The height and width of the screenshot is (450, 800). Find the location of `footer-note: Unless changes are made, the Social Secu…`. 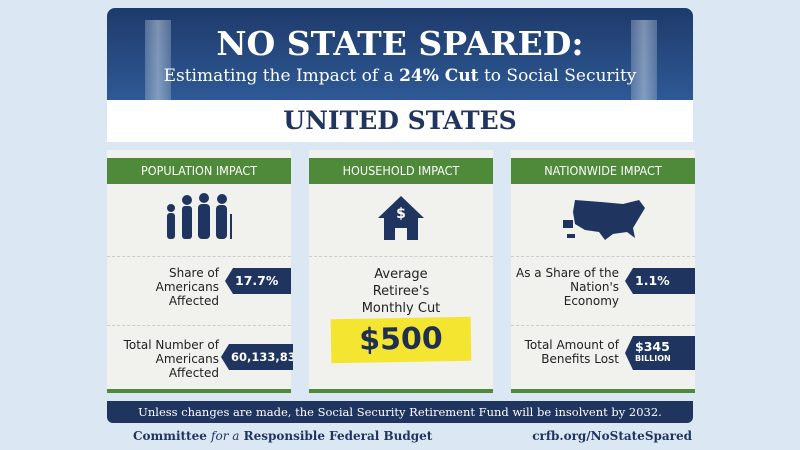

footer-note: Unless changes are made, the Social Secu… is located at coordinates (400, 412).